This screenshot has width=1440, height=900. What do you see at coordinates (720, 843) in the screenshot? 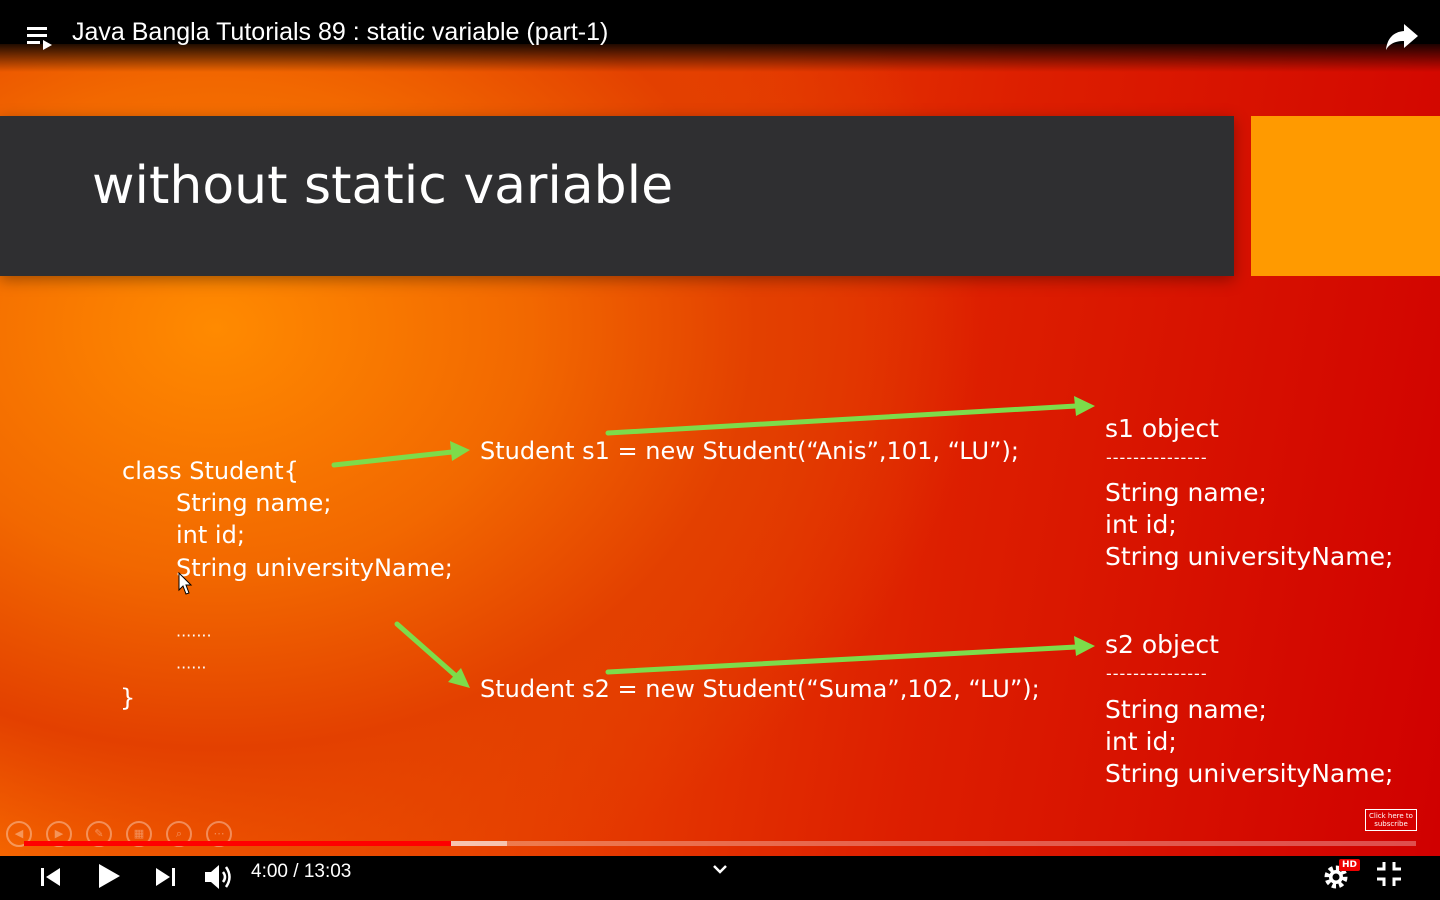
I see `progress-bar` at bounding box center [720, 843].